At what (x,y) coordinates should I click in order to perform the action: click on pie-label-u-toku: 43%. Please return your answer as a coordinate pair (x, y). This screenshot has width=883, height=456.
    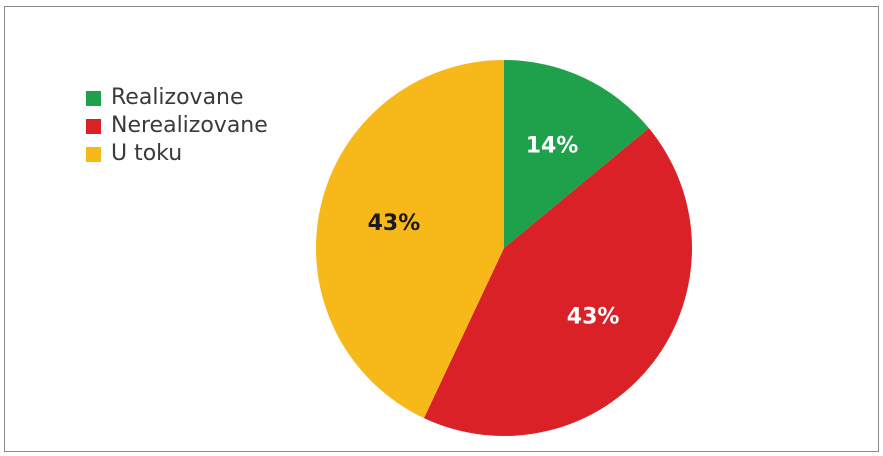
    Looking at the image, I should click on (394, 223).